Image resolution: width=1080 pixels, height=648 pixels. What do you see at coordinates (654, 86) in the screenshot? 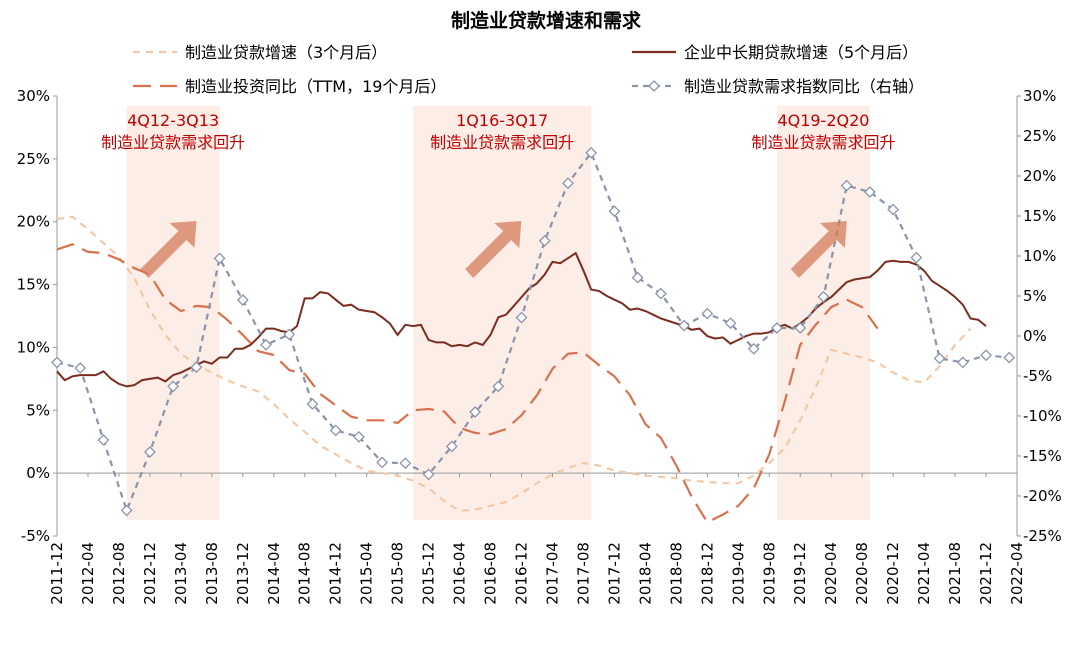
I see `legend-marker` at bounding box center [654, 86].